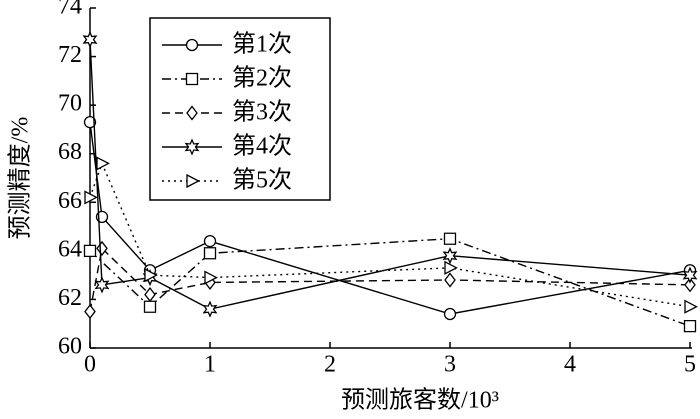  Describe the element at coordinates (20, 178) in the screenshot. I see `y-axis-label: 预测精度/%` at that location.